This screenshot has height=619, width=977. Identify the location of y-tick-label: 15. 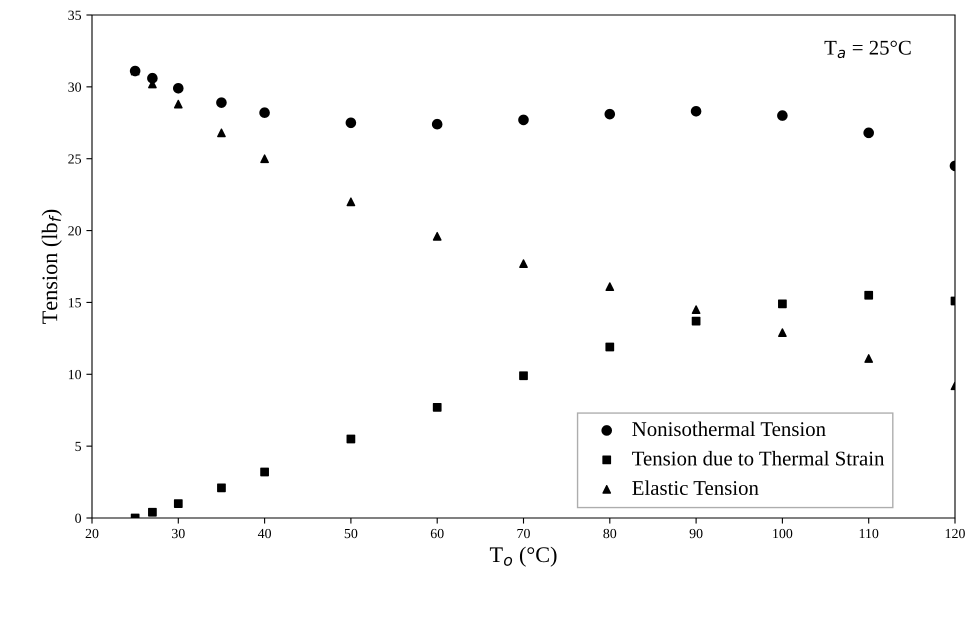
(75, 303).